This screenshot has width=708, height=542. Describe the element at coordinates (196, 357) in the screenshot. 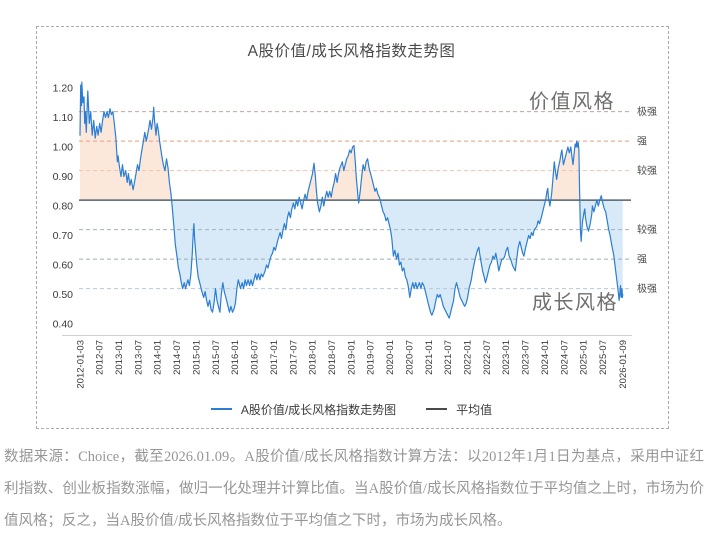

I see `x-tick-label: 2015-01` at that location.